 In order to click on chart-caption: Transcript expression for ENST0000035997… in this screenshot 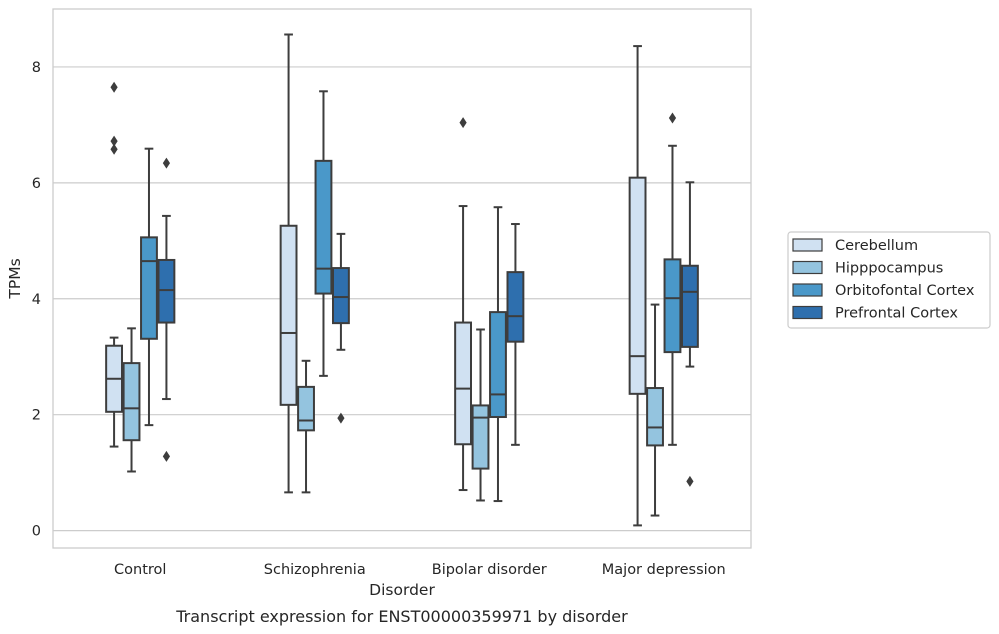, I will do `click(401, 616)`.